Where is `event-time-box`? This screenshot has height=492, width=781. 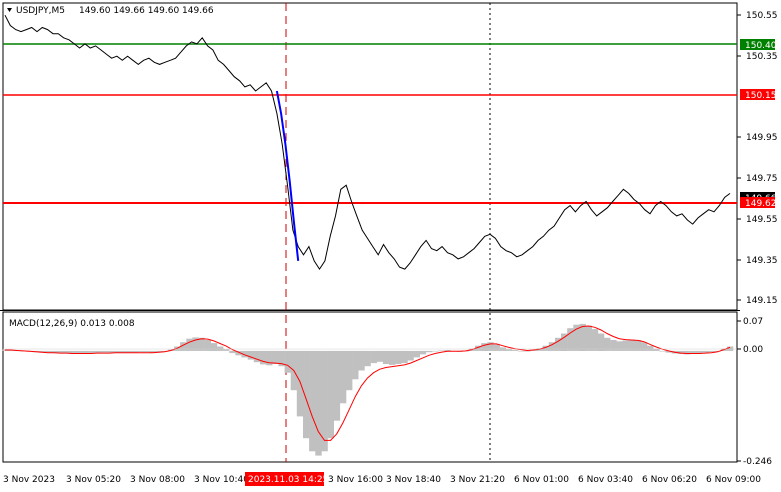
event-time-box is located at coordinates (284, 479).